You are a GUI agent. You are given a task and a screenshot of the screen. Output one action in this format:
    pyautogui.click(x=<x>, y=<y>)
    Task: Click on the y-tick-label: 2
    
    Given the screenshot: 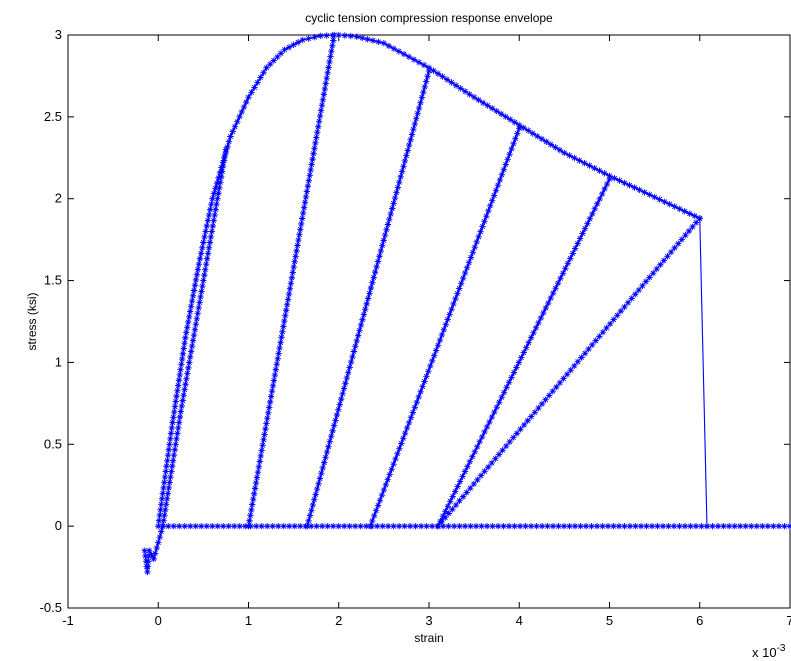 What is the action you would take?
    pyautogui.click(x=58, y=198)
    